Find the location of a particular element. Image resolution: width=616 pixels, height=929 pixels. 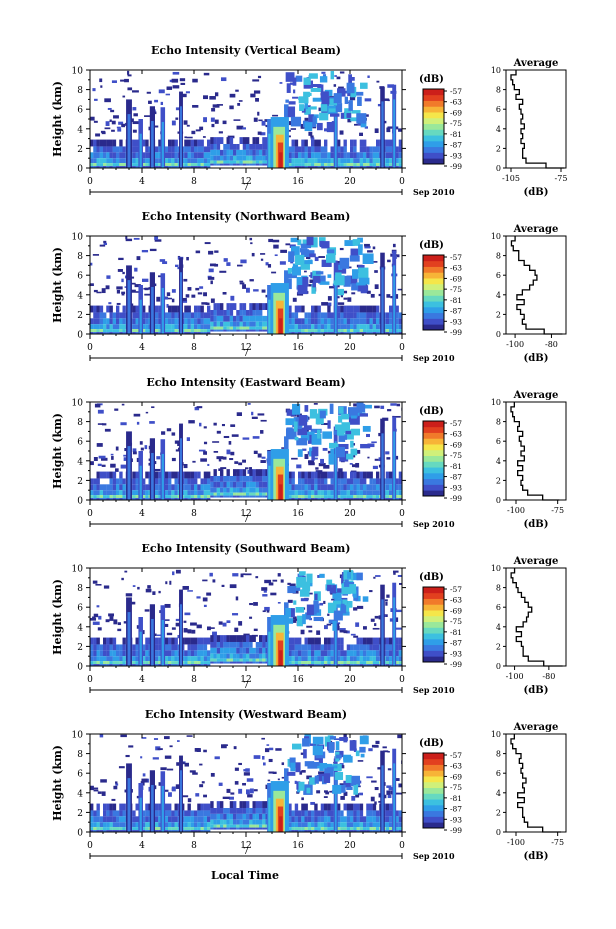

profile-x-tick-label: -100 is located at coordinates (515, 676).